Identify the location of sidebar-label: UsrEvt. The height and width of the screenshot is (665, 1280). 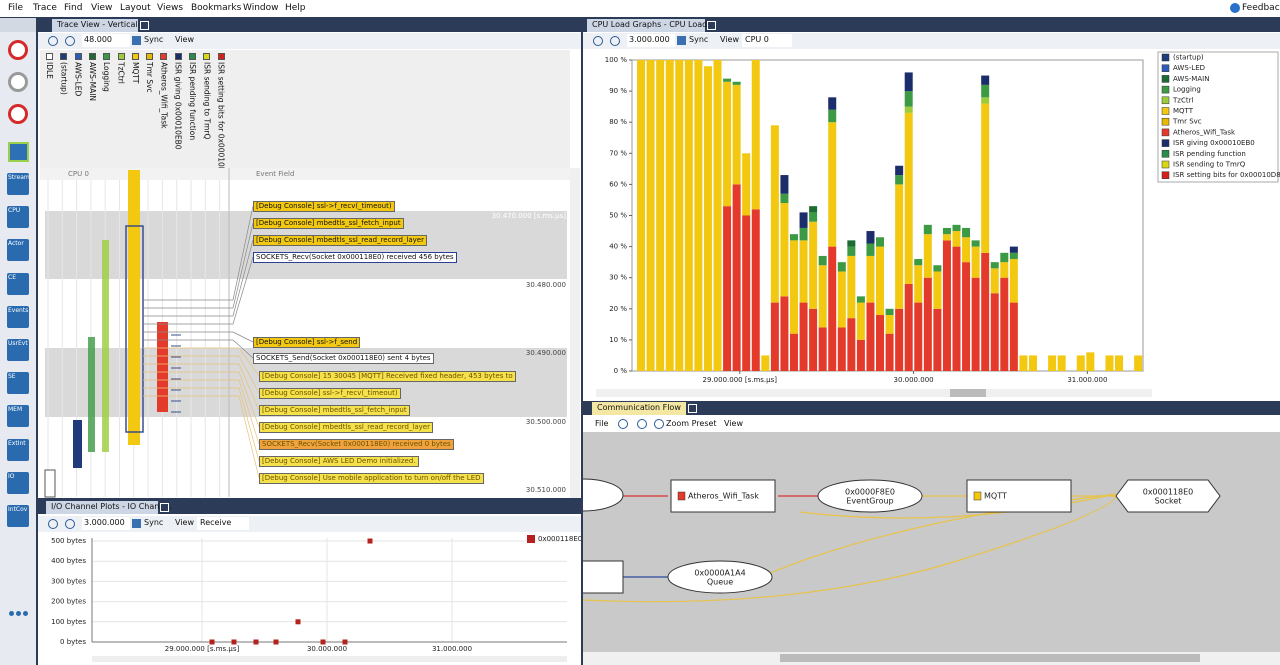
(18, 343).